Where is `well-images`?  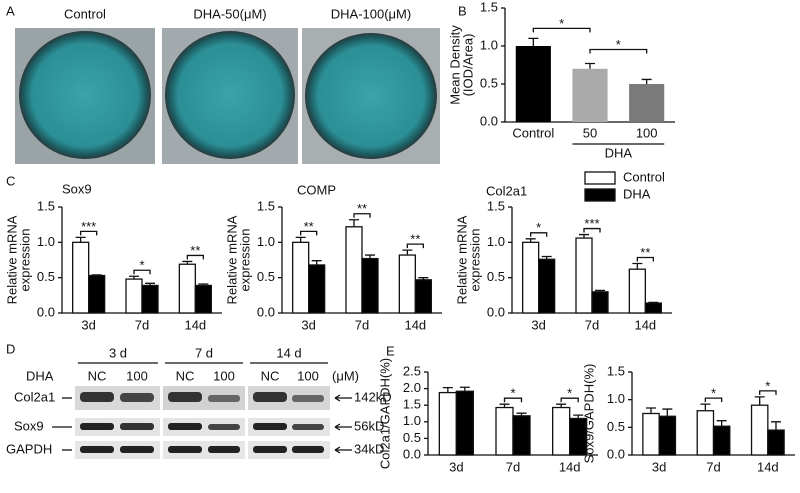 well-images is located at coordinates (227, 96).